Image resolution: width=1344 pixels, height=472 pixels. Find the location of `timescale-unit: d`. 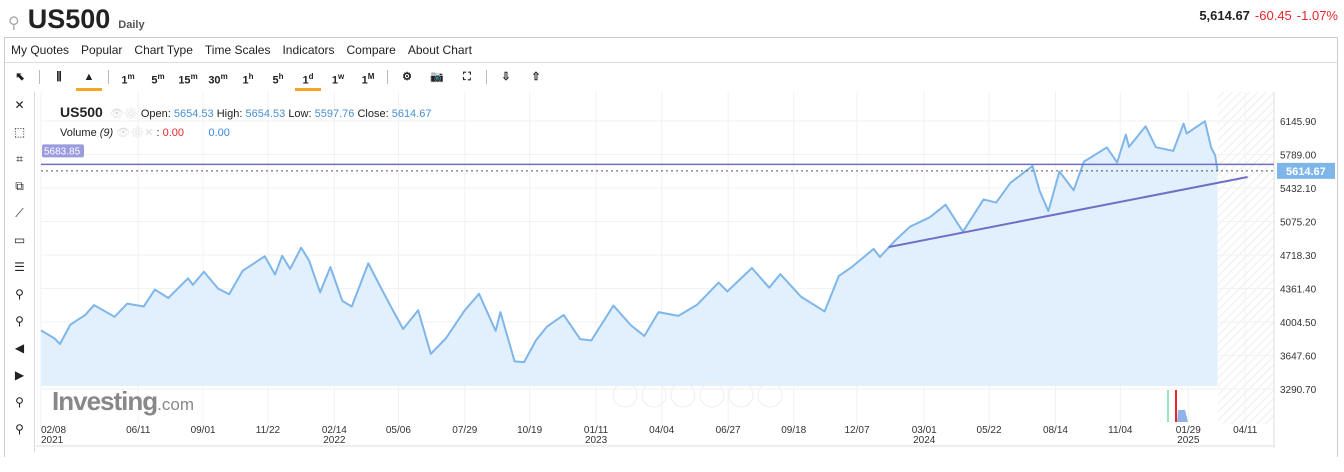

timescale-unit: d is located at coordinates (311, 76).